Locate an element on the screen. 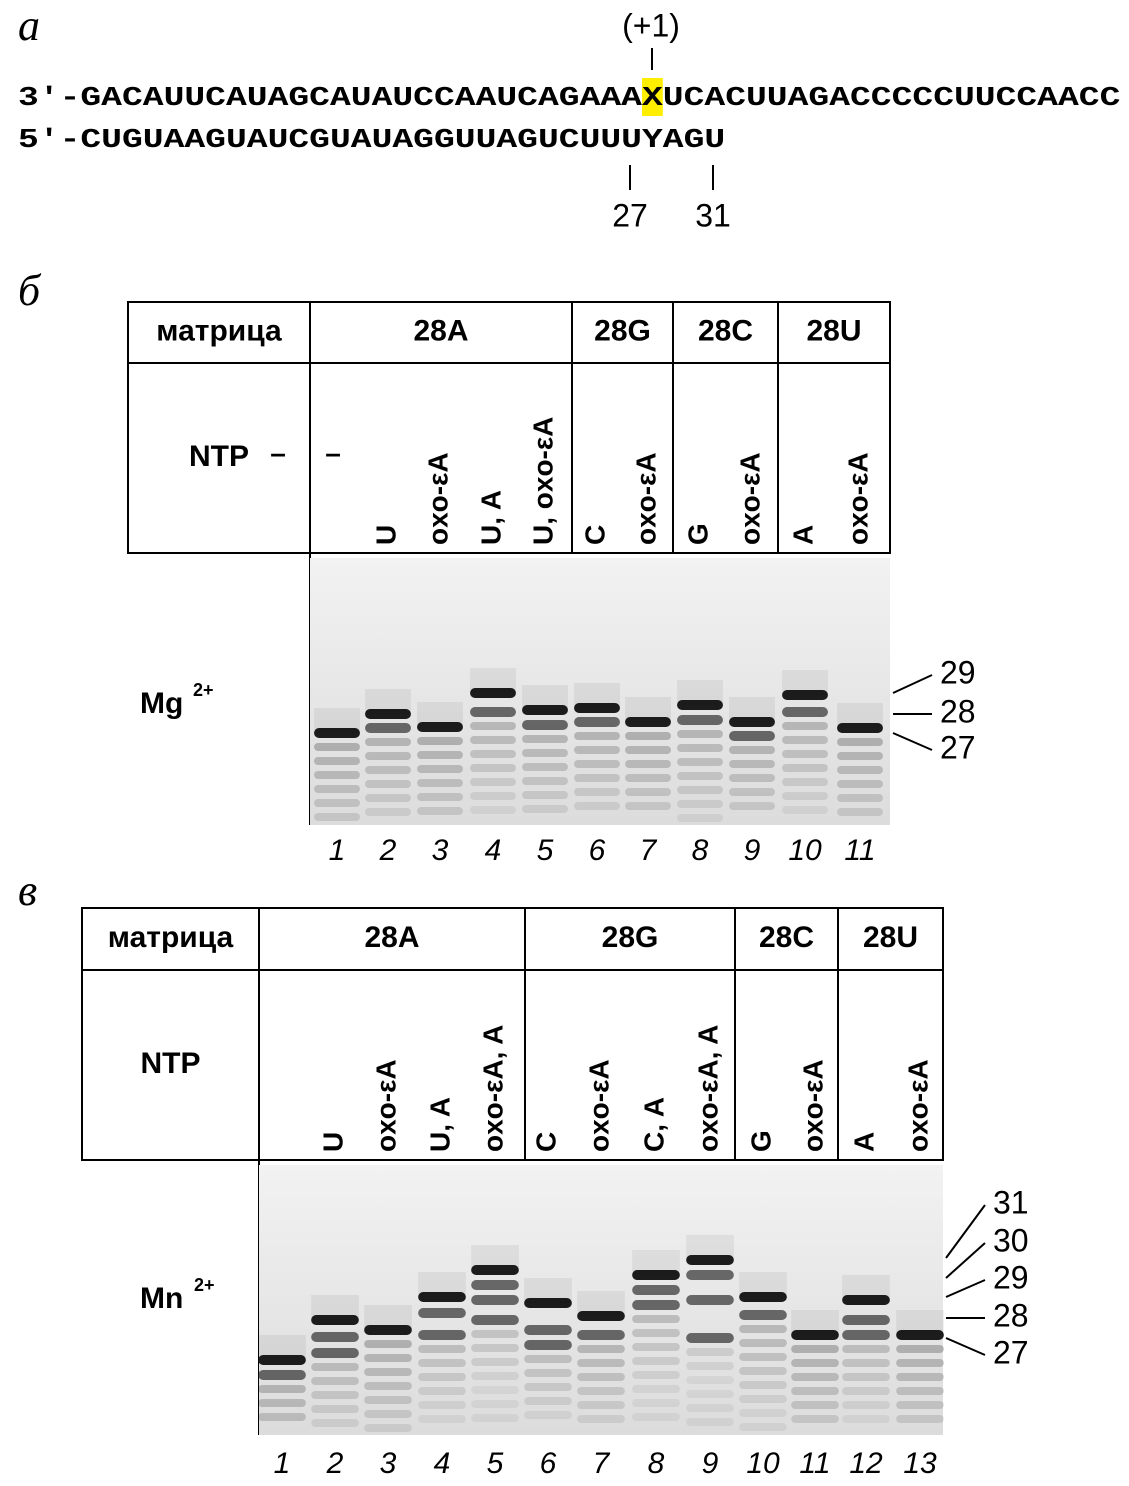 This screenshot has width=1129, height=1486. ntp-header: NTP is located at coordinates (171, 1063).